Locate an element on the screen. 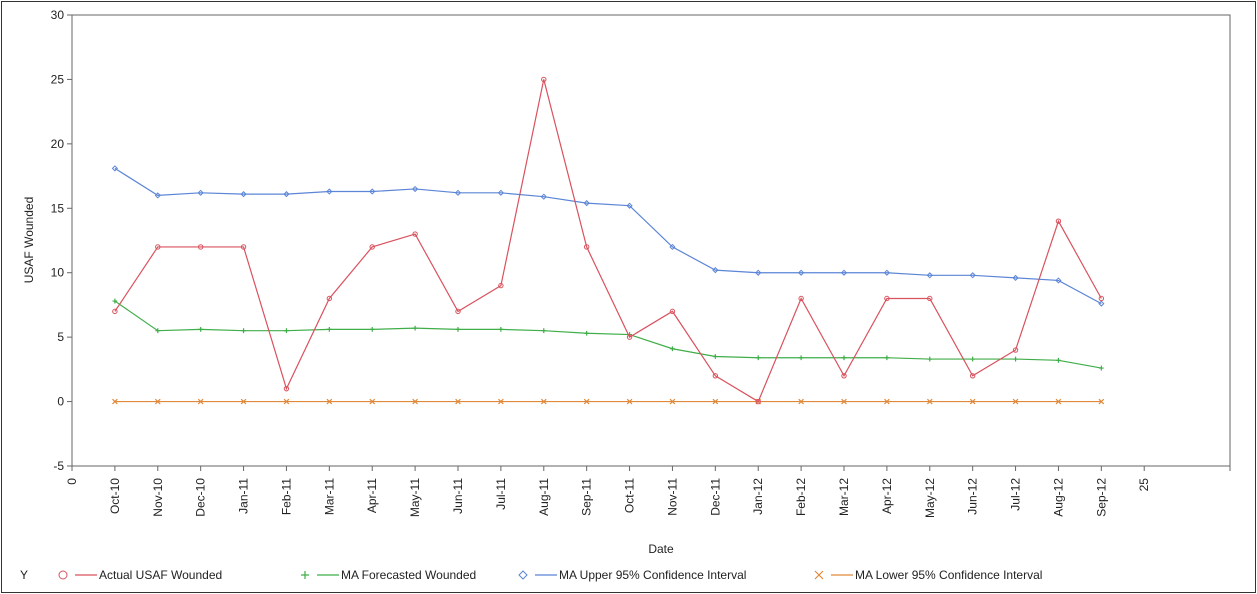 Image resolution: width=1257 pixels, height=594 pixels. y-tick-label: -5 is located at coordinates (58, 466).